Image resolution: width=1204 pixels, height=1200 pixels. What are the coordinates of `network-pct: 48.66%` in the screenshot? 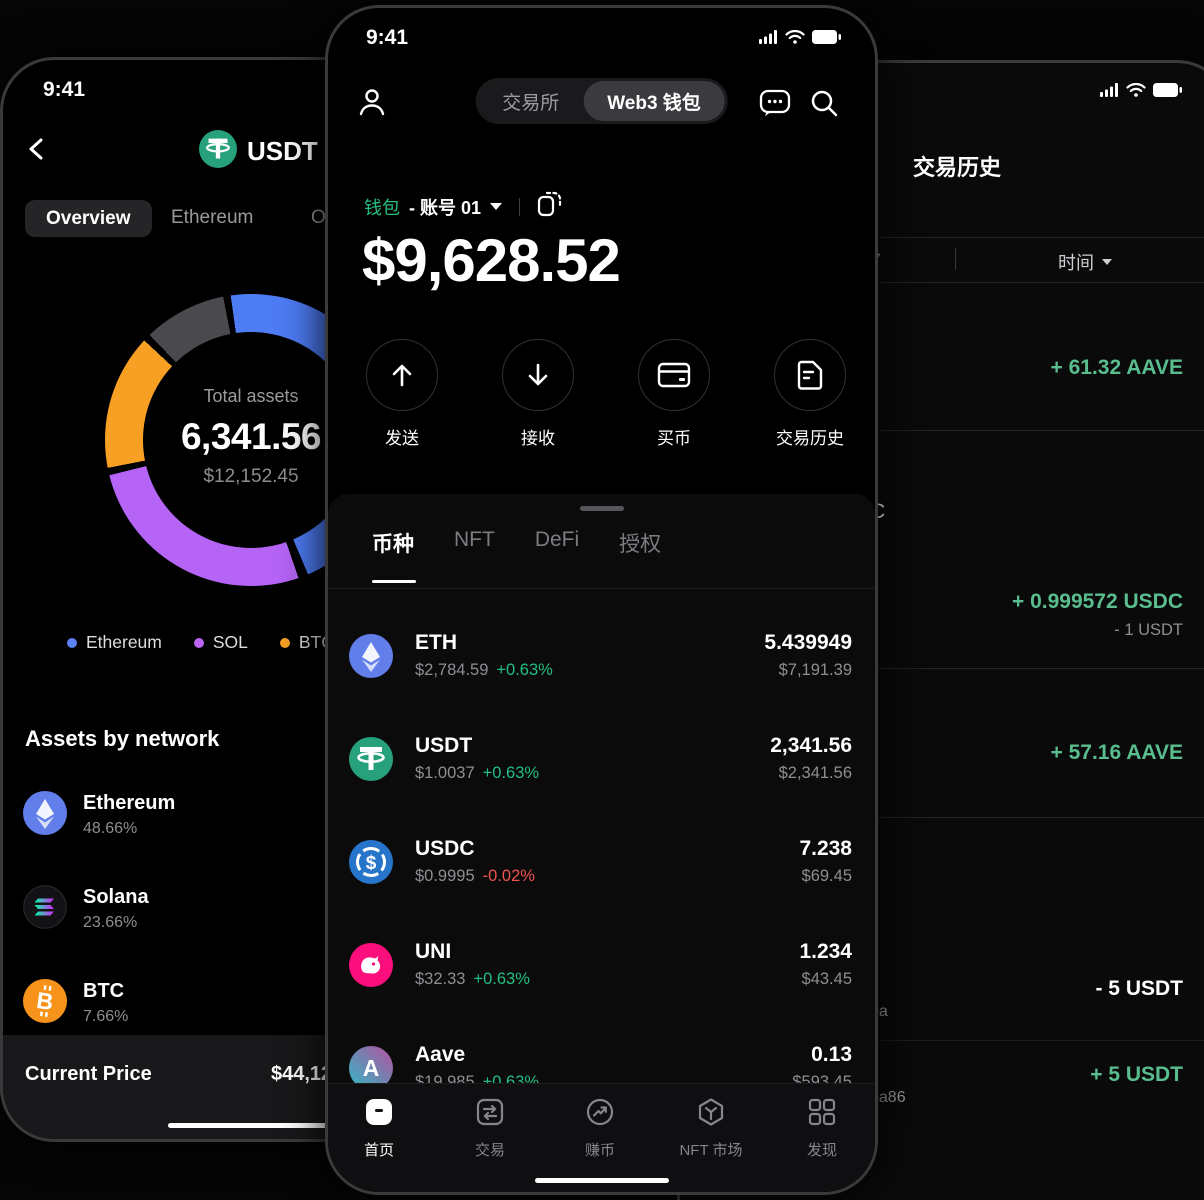 It's located at (110, 828).